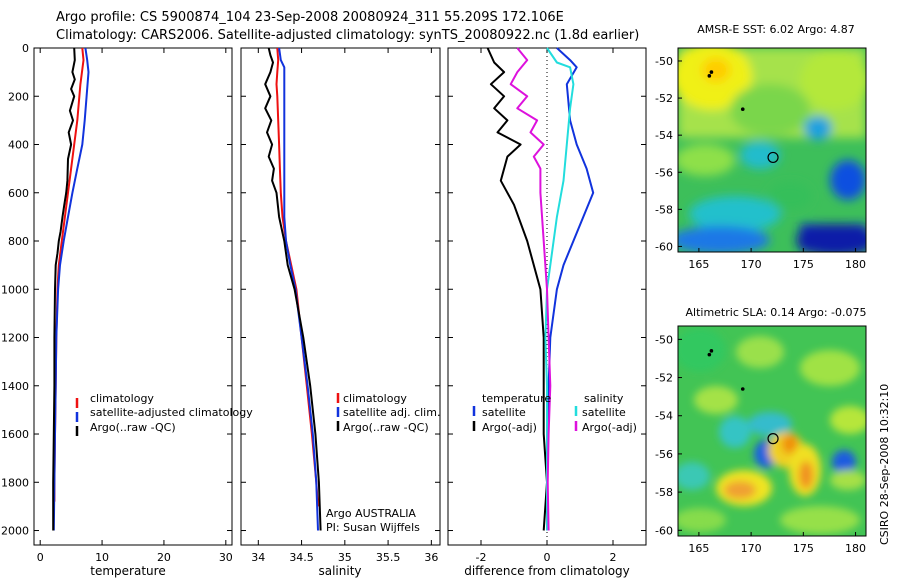 Image resolution: width=900 pixels, height=580 pixels. I want to click on y-tick-label: 800, so click(18, 241).